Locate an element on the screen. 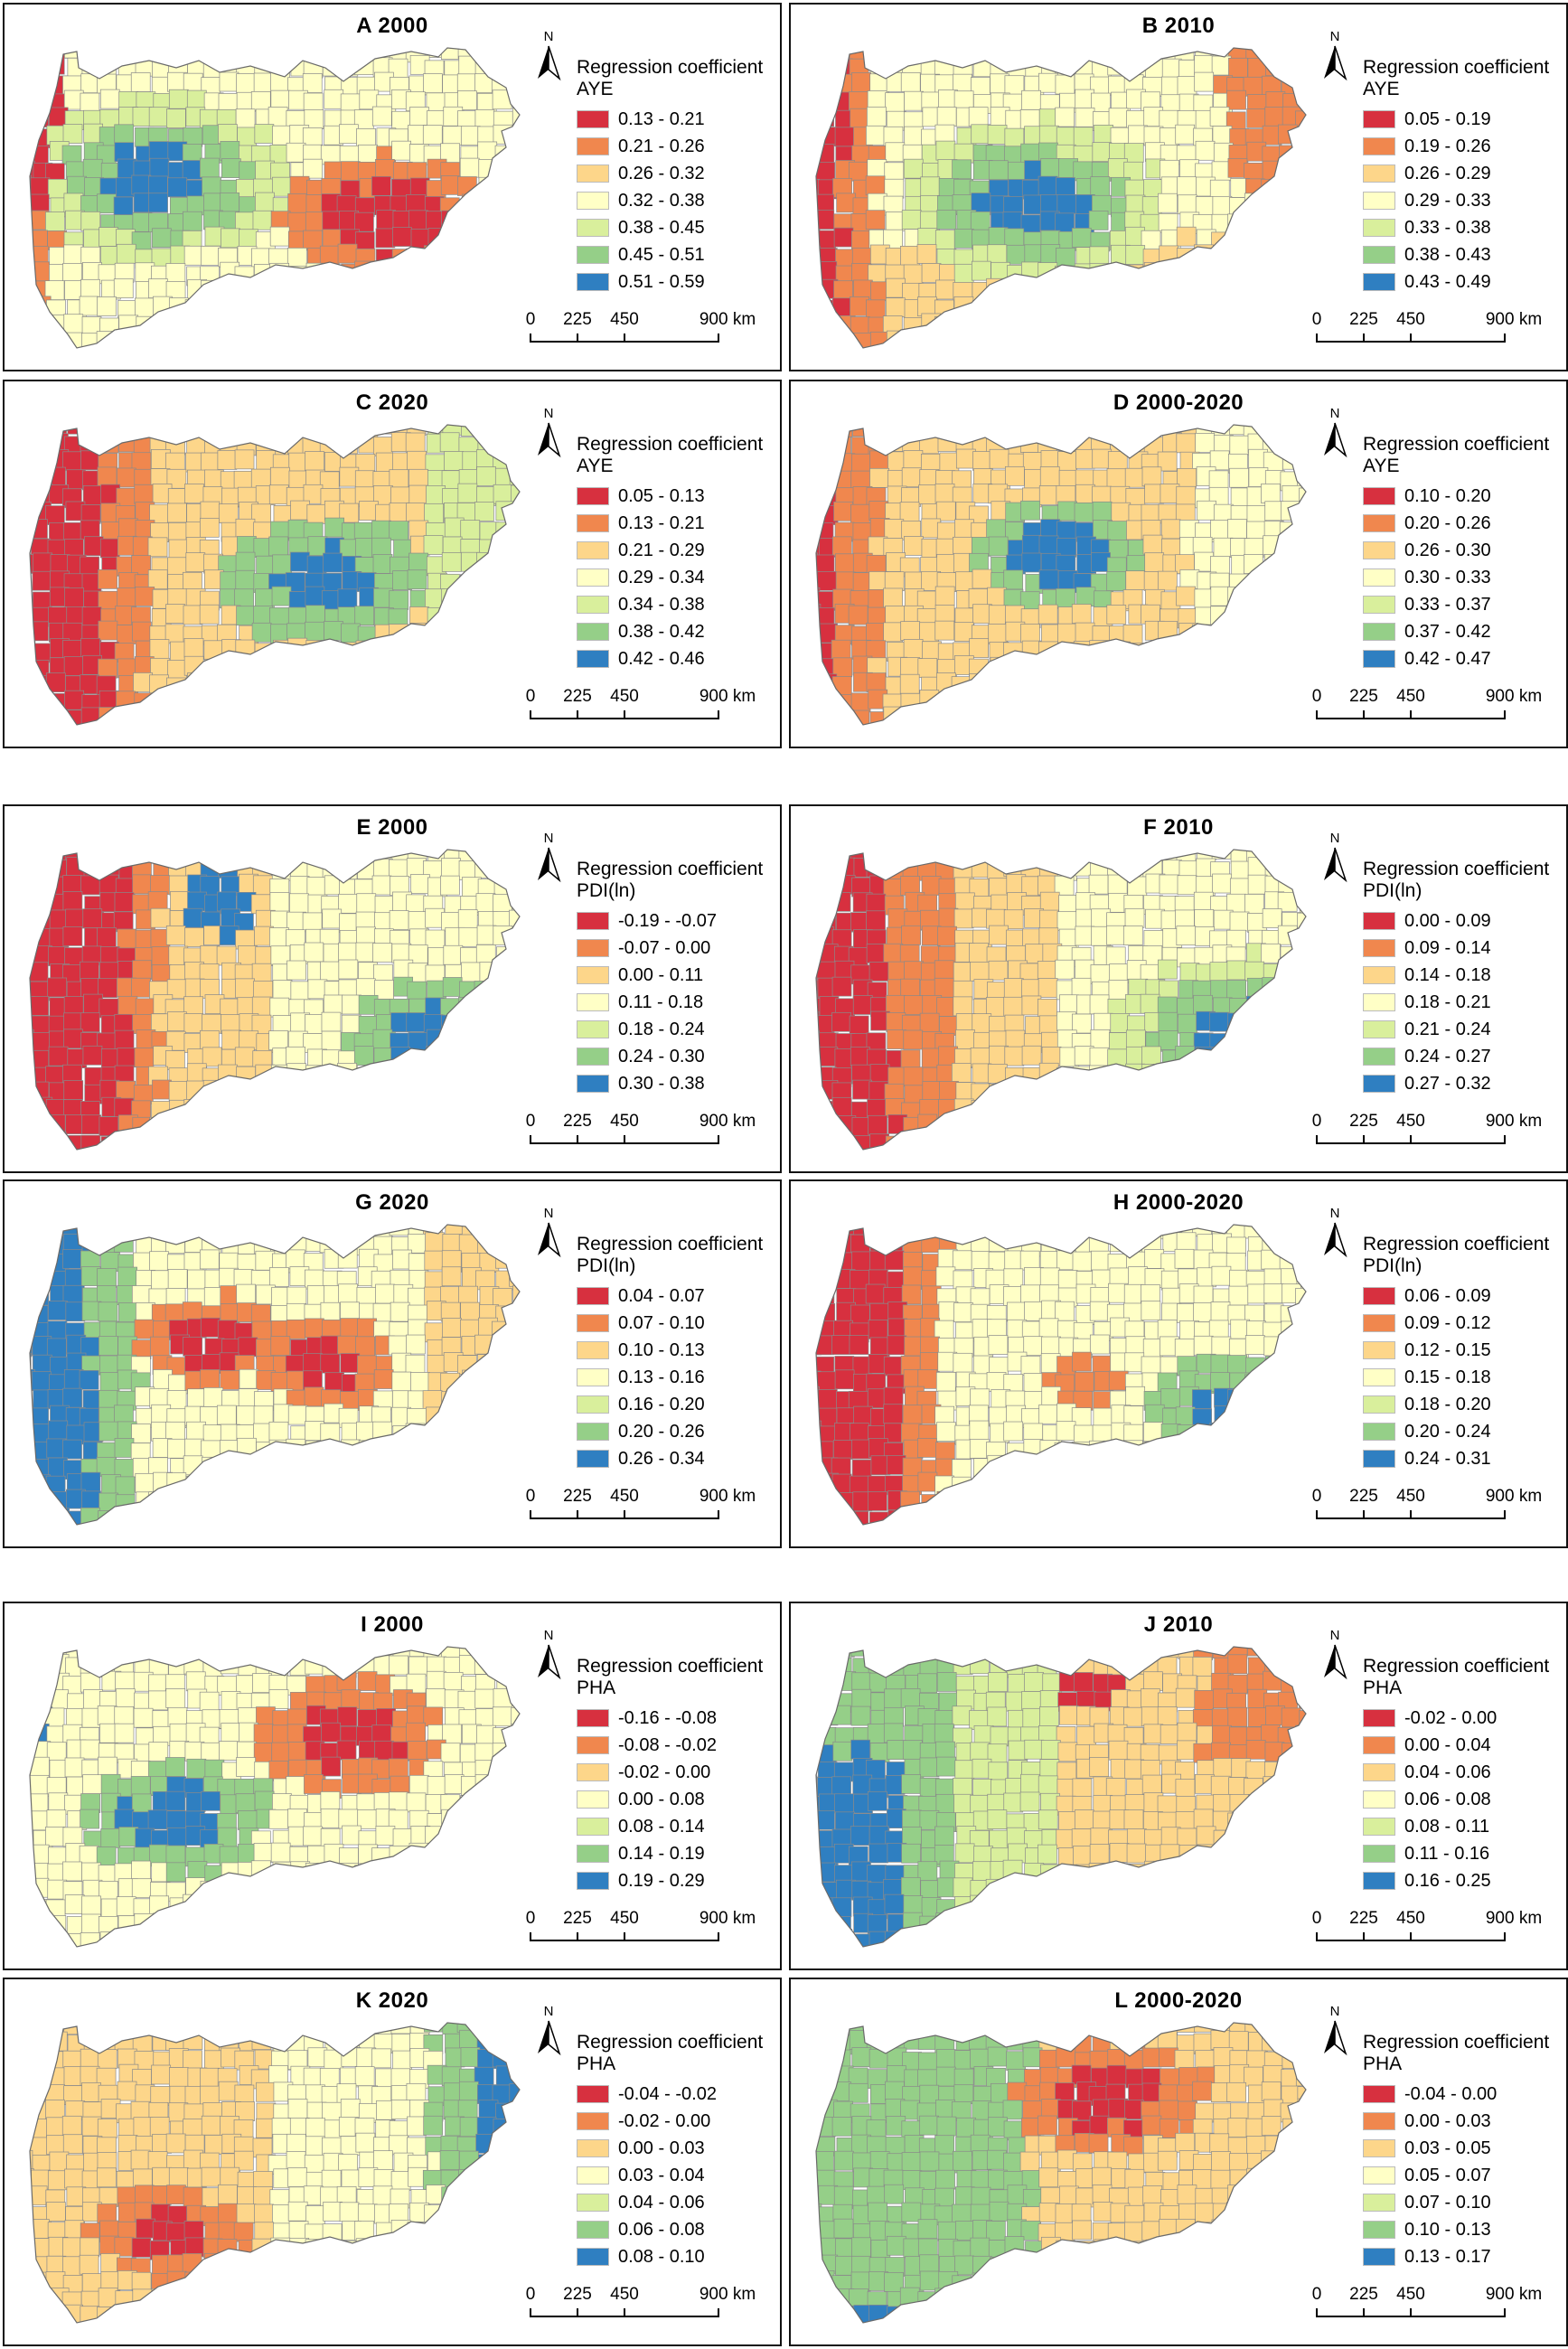 The height and width of the screenshot is (2349, 1568). legend-class-label: 0.13 - 0.16 is located at coordinates (661, 1377).